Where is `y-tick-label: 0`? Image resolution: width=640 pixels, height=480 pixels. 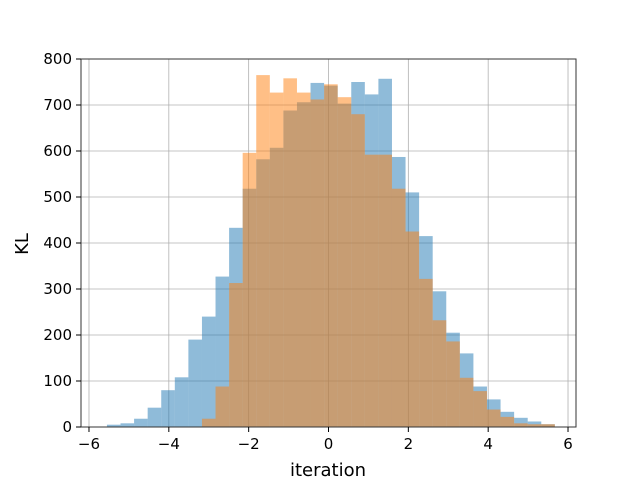
y-tick-label: 0 is located at coordinates (67, 427).